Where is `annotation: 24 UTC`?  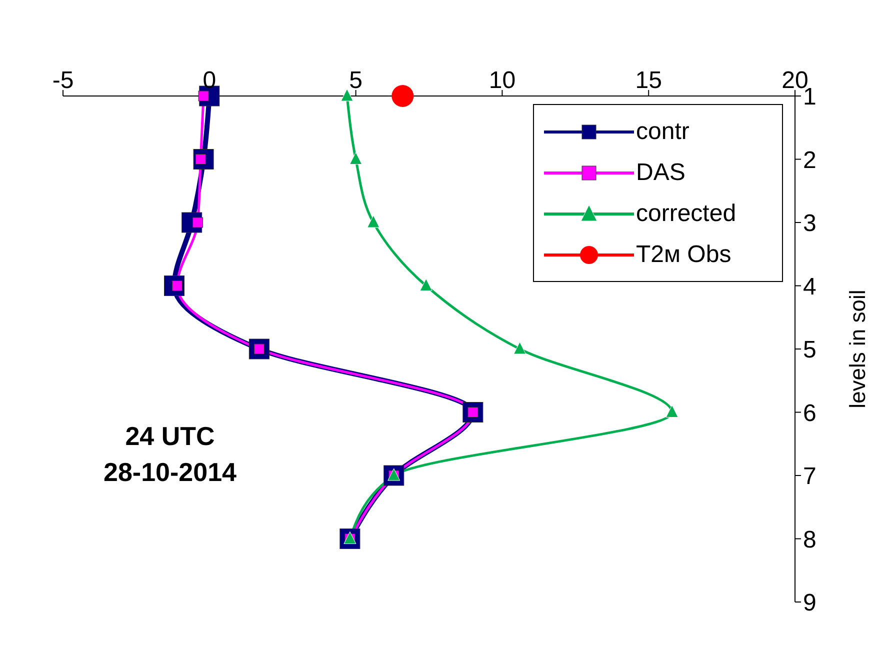 annotation: 24 UTC is located at coordinates (170, 436).